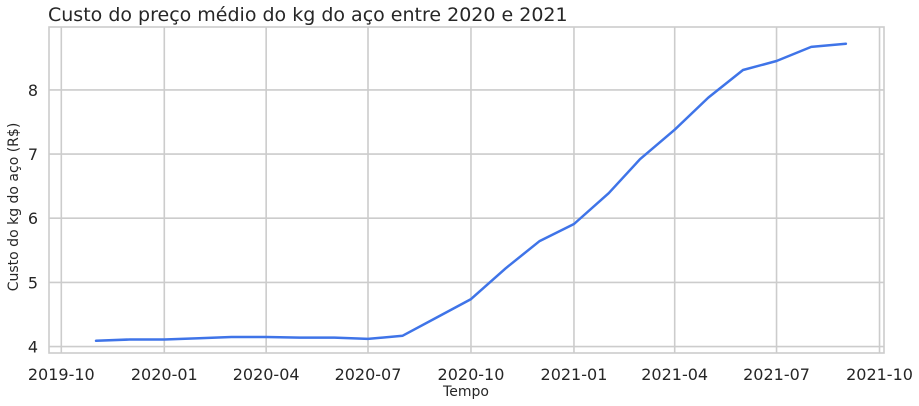 The height and width of the screenshot is (406, 919). Describe the element at coordinates (33, 347) in the screenshot. I see `y-tick-label: 4` at that location.